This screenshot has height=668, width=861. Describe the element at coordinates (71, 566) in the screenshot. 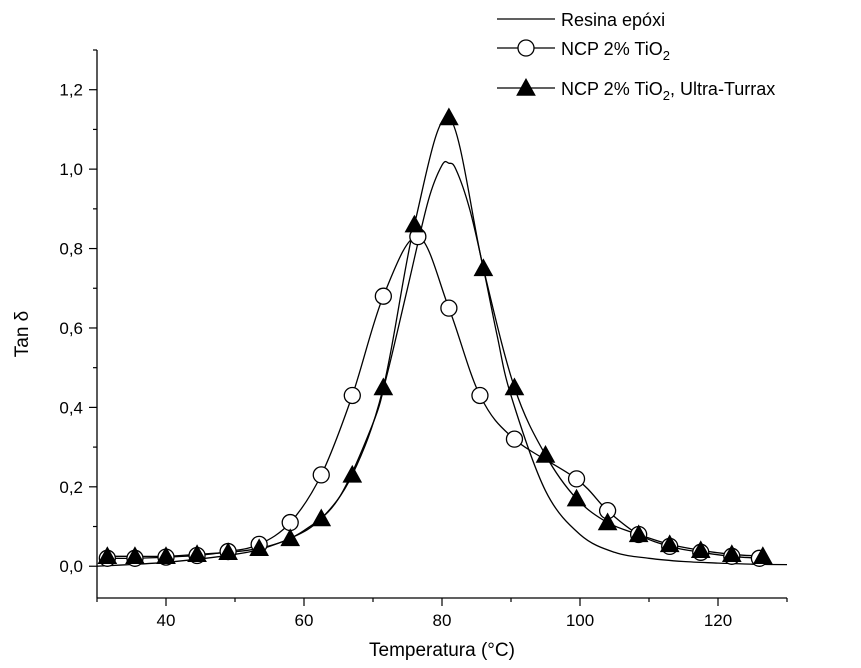

I see `y-tick-label: 0,0` at that location.